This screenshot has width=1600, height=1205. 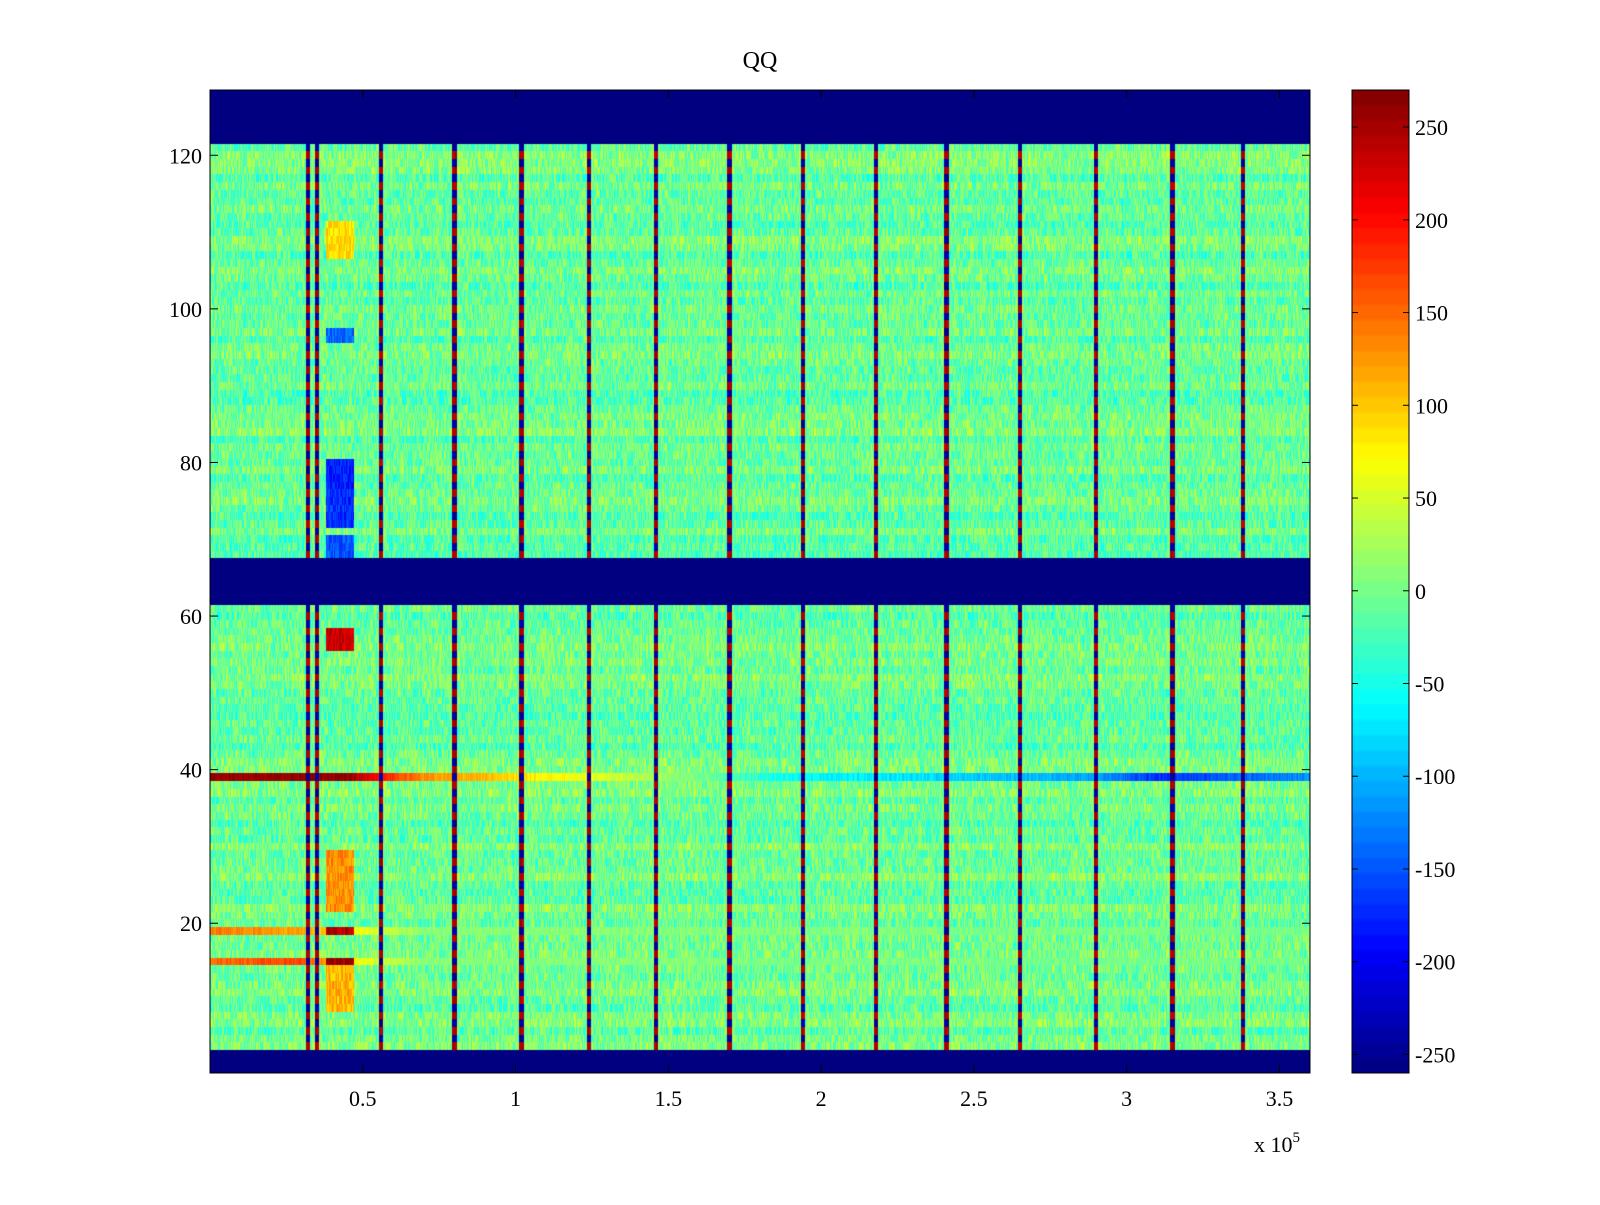 I want to click on colorbar-tick-label: 100, so click(x=1431, y=405).